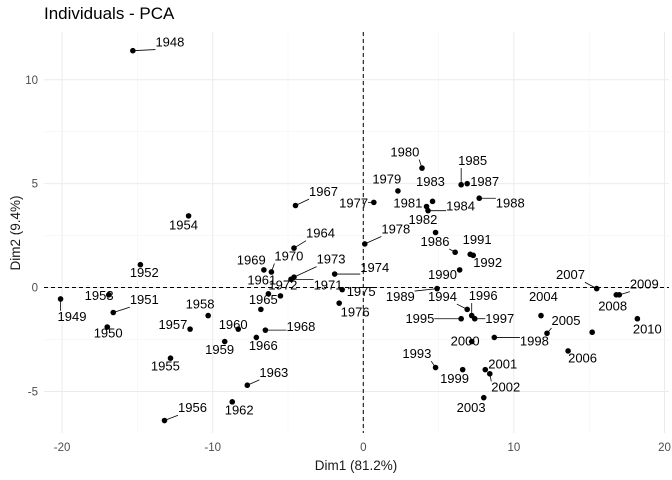  Describe the element at coordinates (386, 179) in the screenshot. I see `point-label: 1979` at that location.